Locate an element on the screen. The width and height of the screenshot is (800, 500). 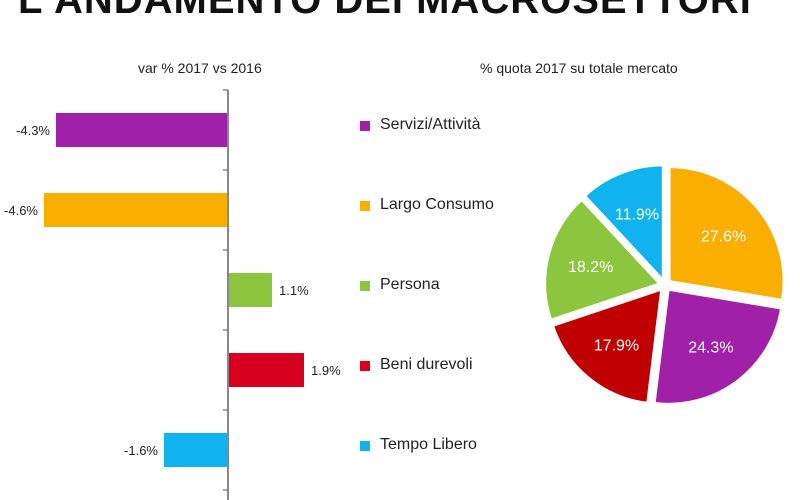
pie-chart-title: % quota 2017 su totale mercato is located at coordinates (579, 68).